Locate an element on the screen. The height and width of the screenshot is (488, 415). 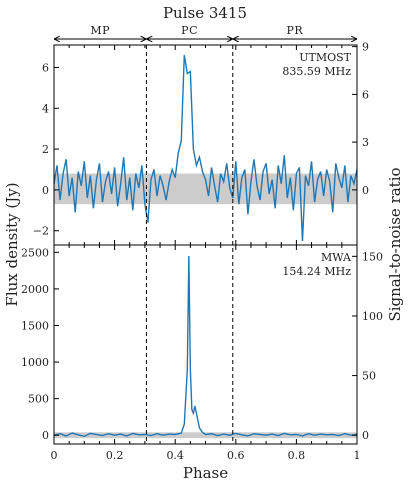
region-label-pc: PC is located at coordinates (189, 30).